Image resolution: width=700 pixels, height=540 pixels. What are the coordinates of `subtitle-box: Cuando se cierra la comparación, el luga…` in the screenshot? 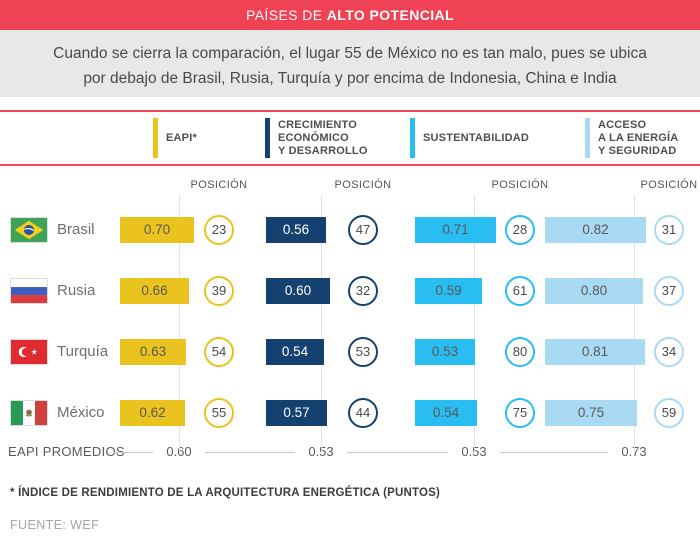 It's located at (350, 63).